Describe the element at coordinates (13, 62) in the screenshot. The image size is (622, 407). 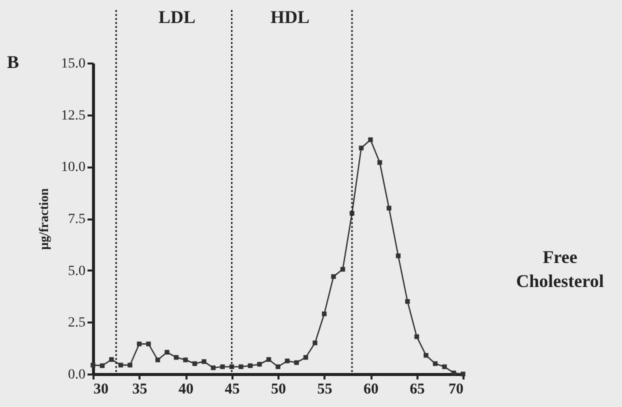
I see `text: B` at that location.